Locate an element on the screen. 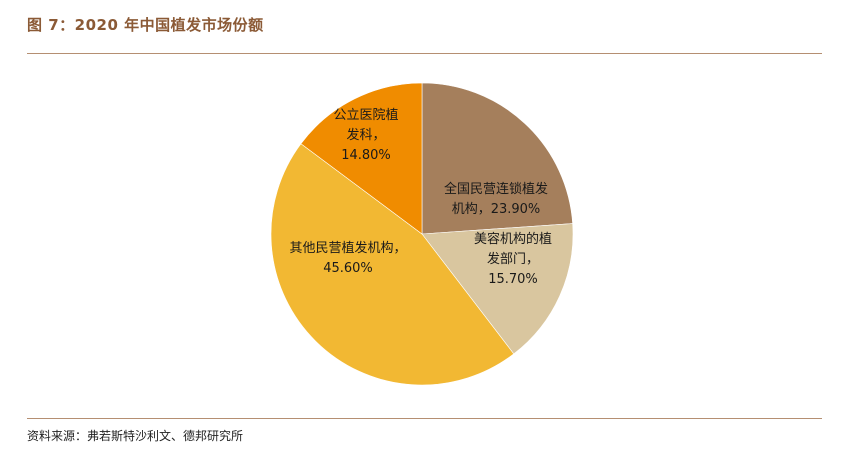 The width and height of the screenshot is (850, 465). slice-label-3: 其他民营植发机构， 45.60% is located at coordinates (347, 258).